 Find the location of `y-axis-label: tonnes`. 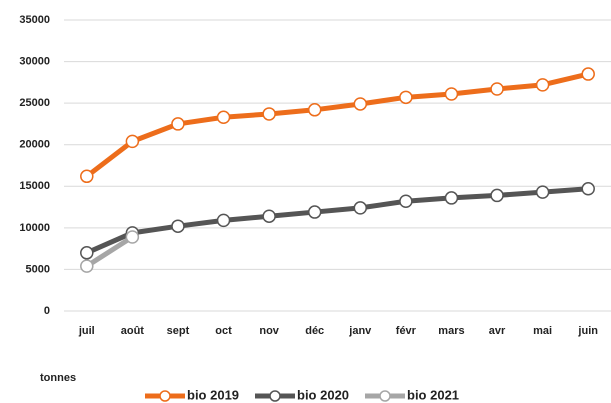

y-axis-label: tonnes is located at coordinates (58, 378).